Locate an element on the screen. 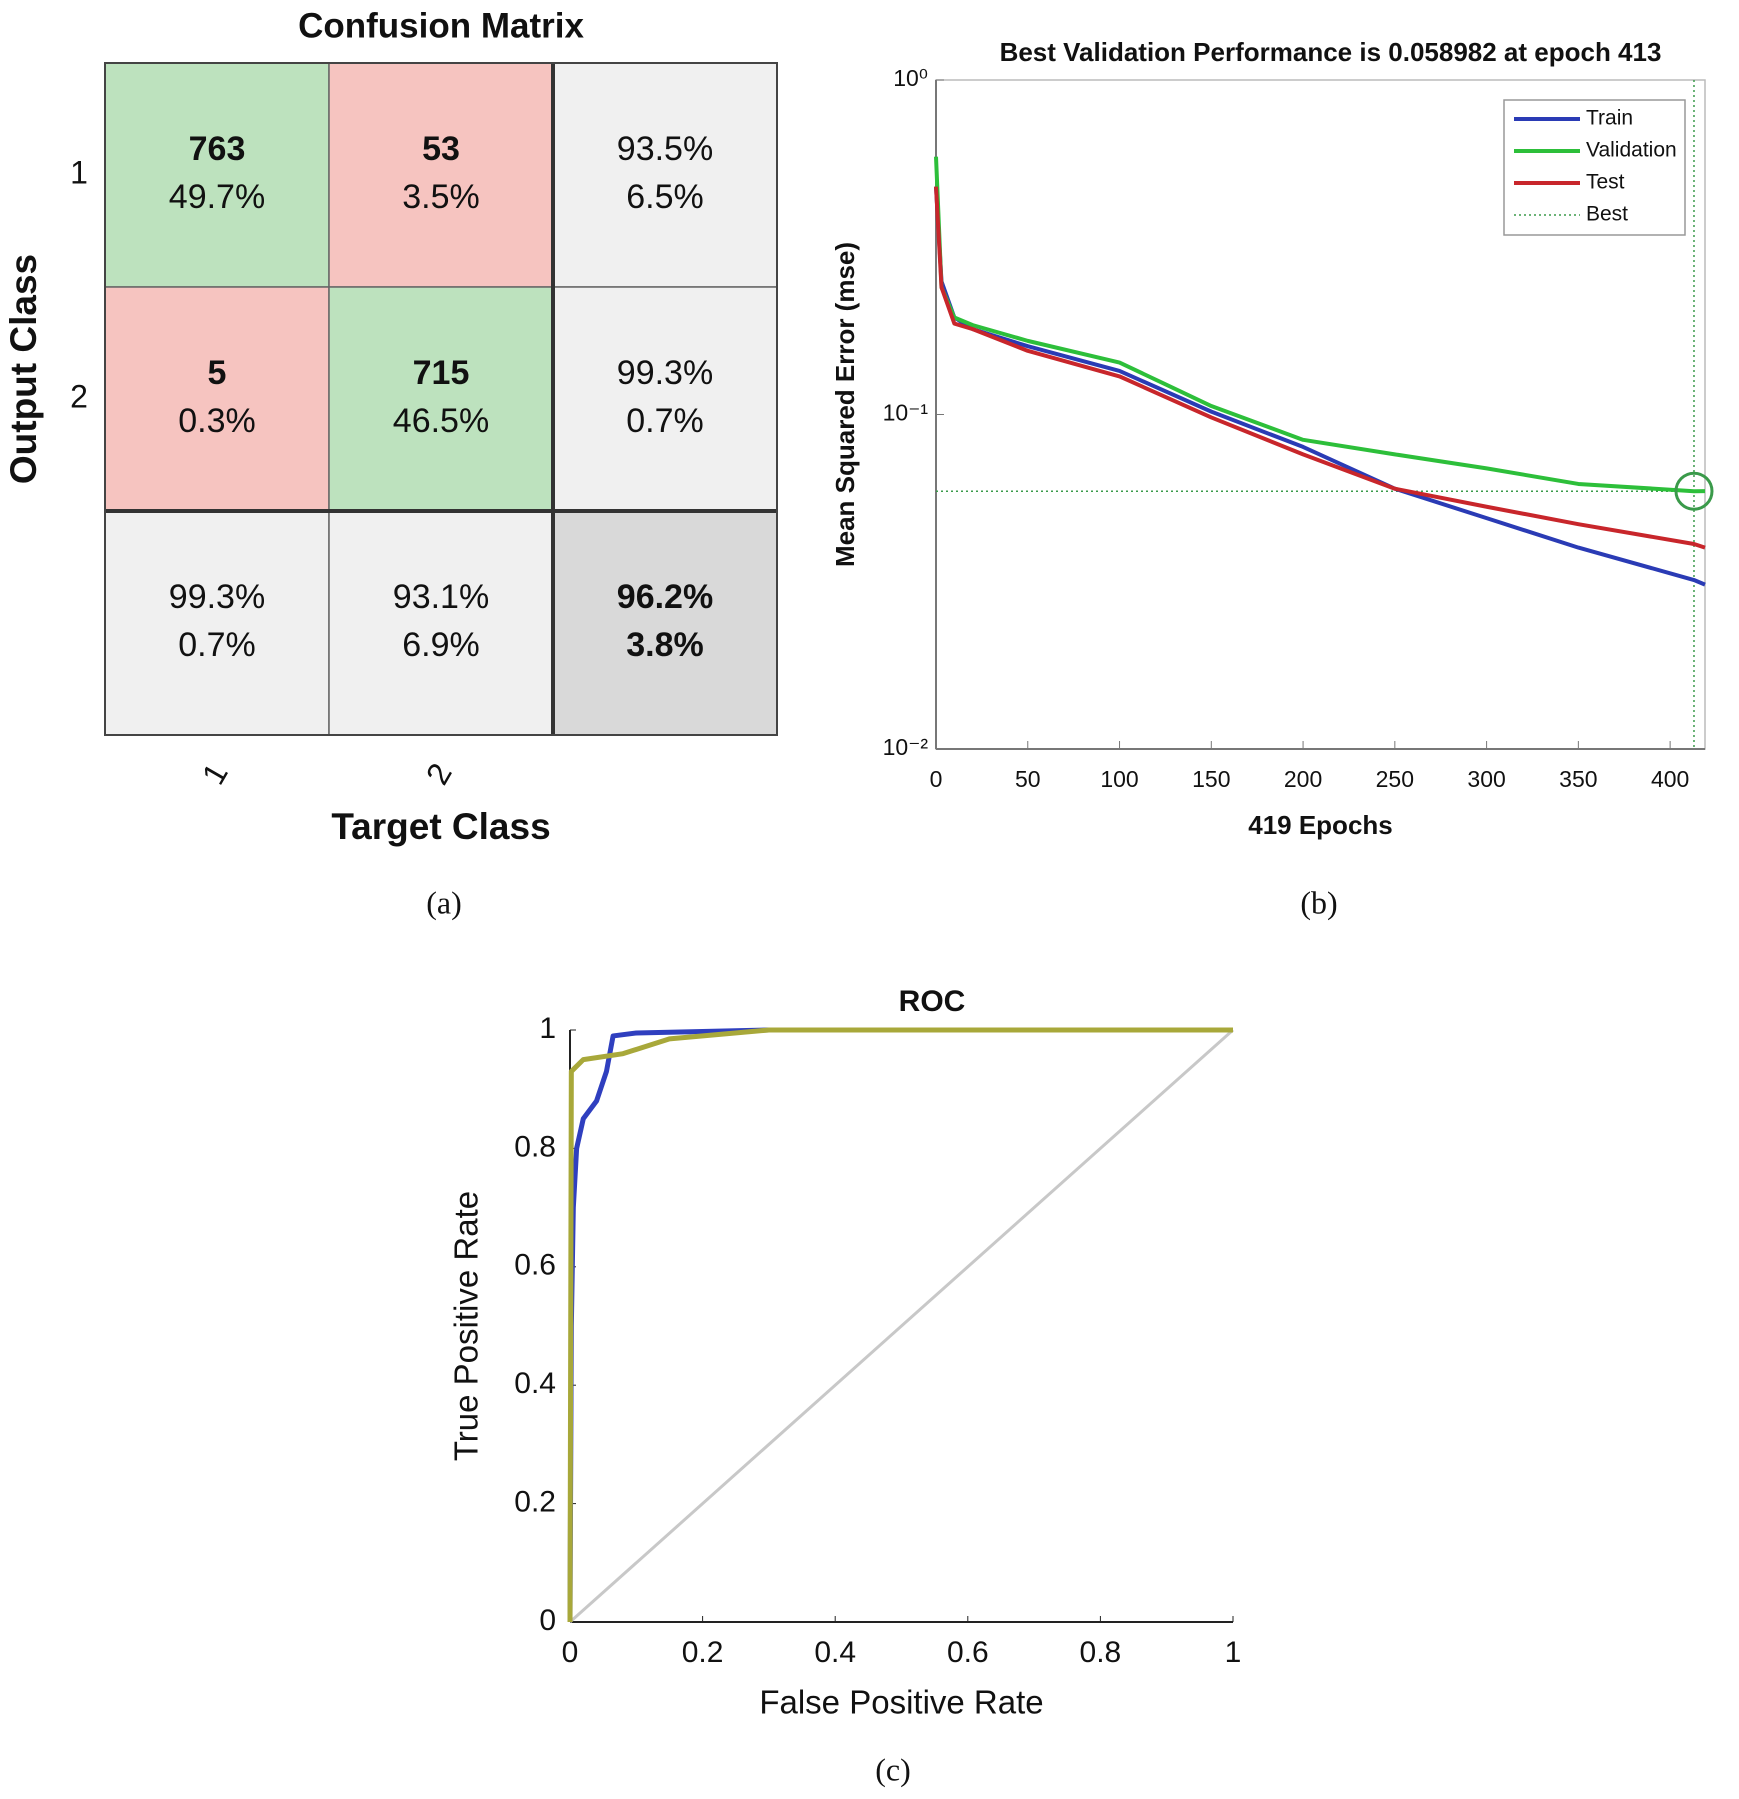  caption: (b) is located at coordinates (1318, 902).